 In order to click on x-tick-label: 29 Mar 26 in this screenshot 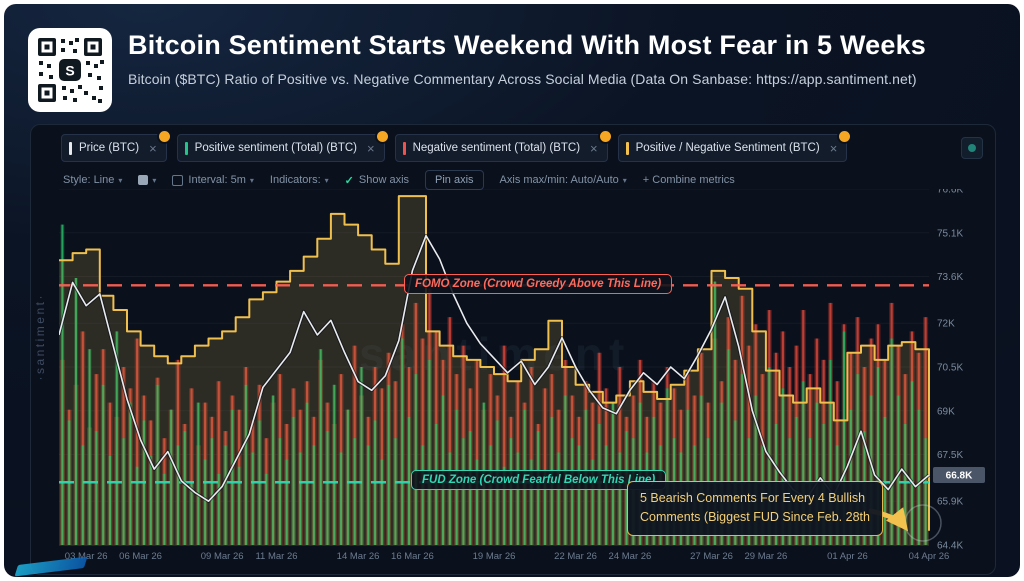, I will do `click(765, 556)`.